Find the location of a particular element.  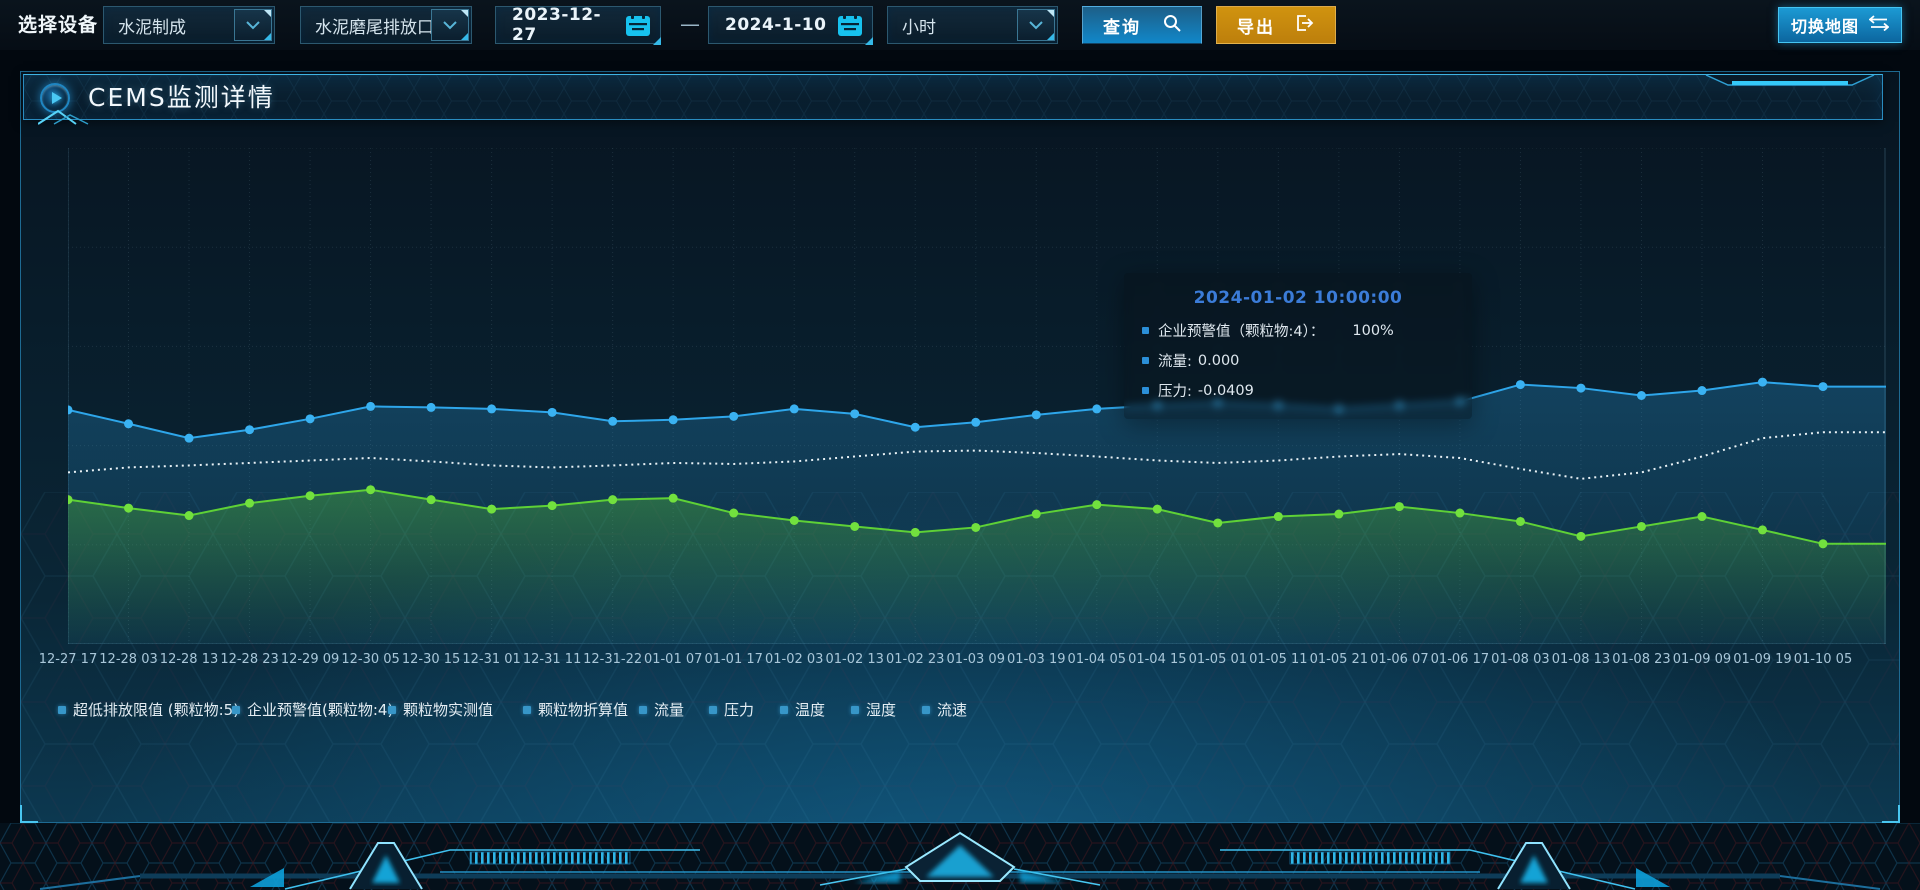

x-axis-label: 12-31 01 is located at coordinates (491, 659).